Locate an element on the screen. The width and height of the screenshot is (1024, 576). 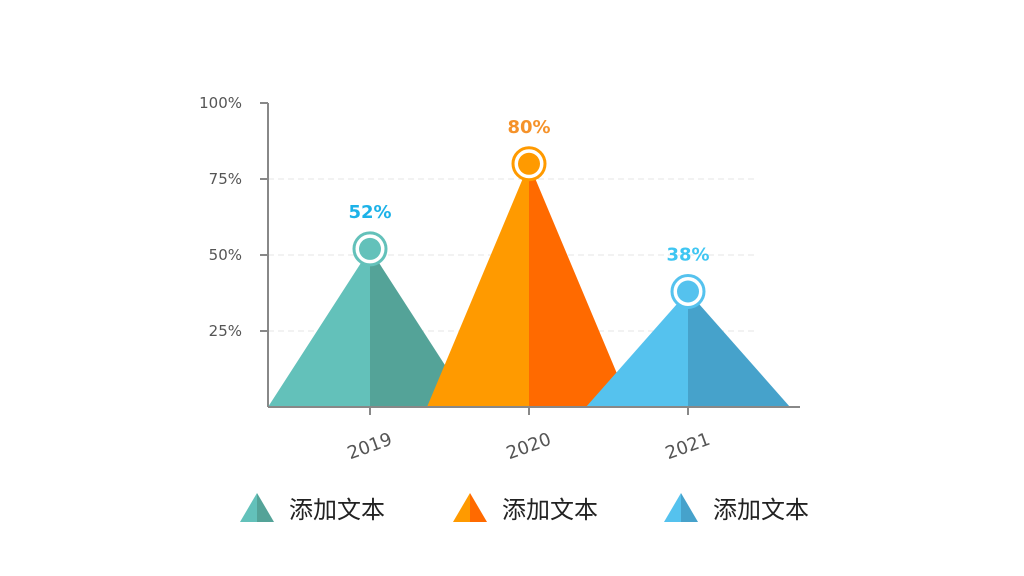
x-tick-label: 2021 is located at coordinates (688, 446).